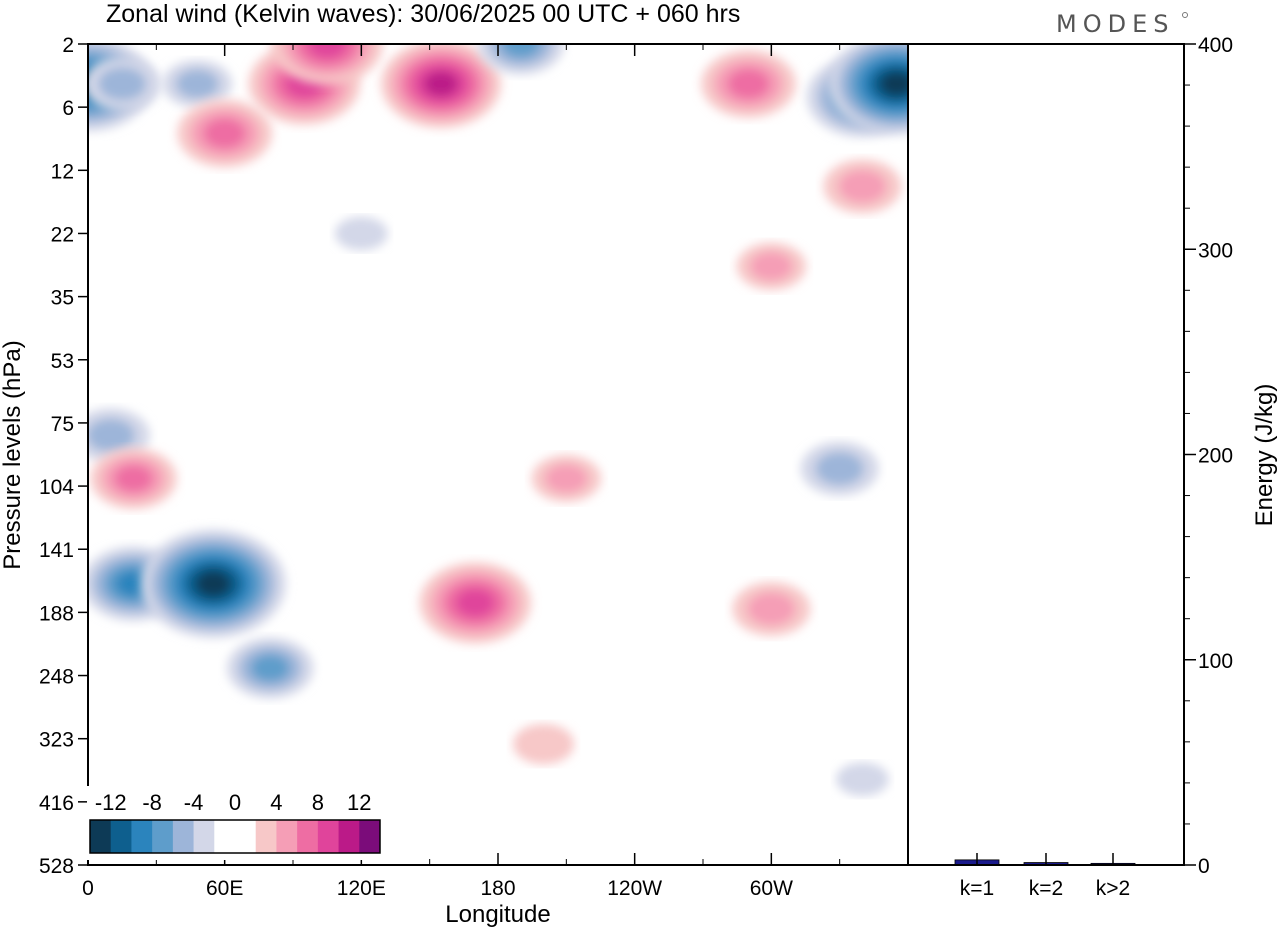 Image resolution: width=1280 pixels, height=930 pixels. I want to click on colorbar-tick-label: -8, so click(152, 802).